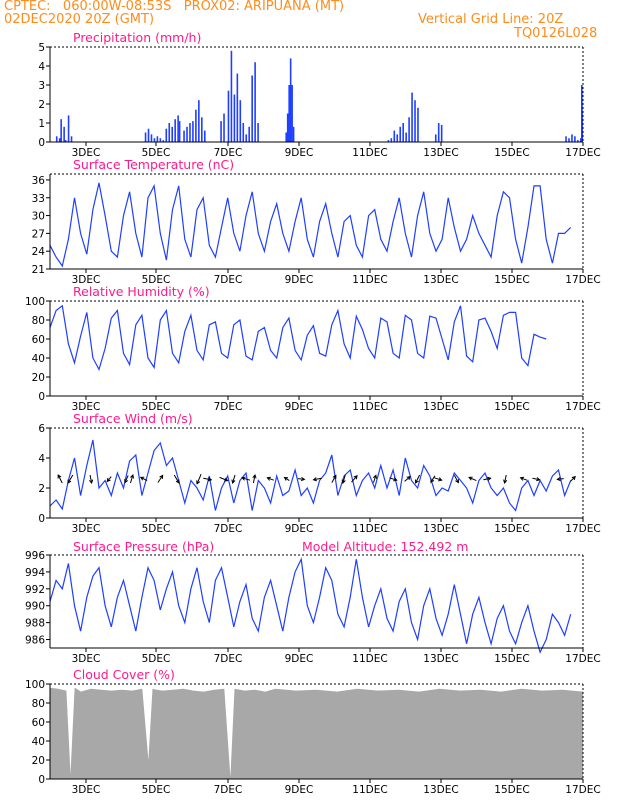 This screenshot has height=800, width=618. Describe the element at coordinates (124, 674) in the screenshot. I see `panel-title: Cloud Cover (%)` at that location.